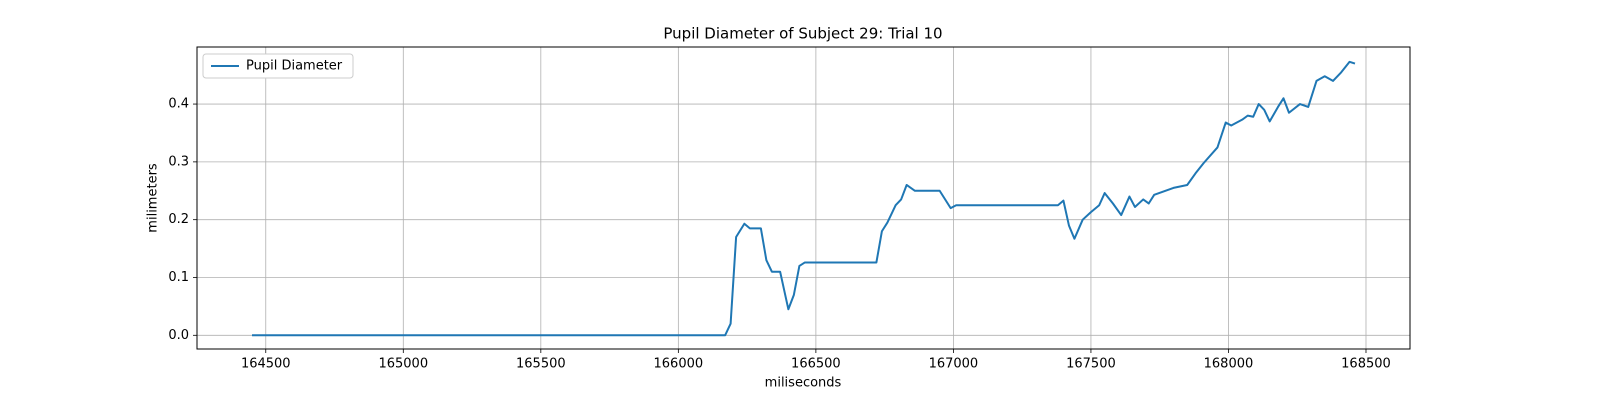  What do you see at coordinates (679, 364) in the screenshot?
I see `x-tick-label: 166000` at bounding box center [679, 364].